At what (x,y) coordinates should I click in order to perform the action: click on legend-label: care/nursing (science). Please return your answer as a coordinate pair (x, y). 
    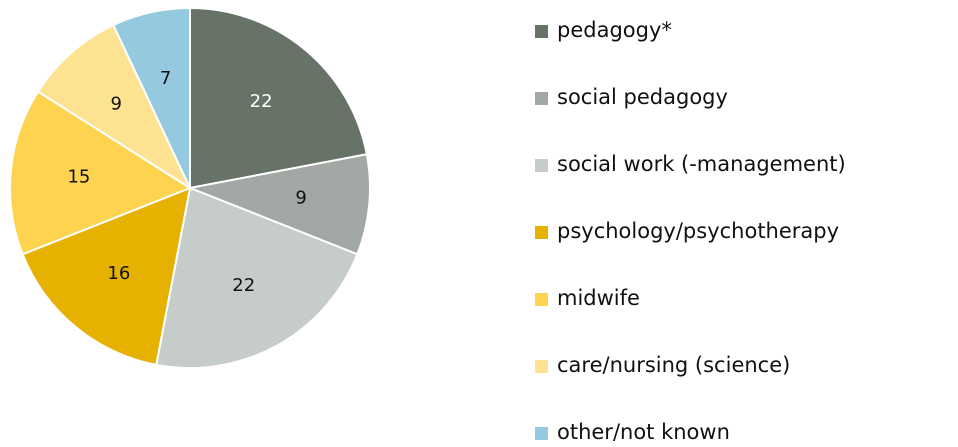
    Looking at the image, I should click on (673, 365).